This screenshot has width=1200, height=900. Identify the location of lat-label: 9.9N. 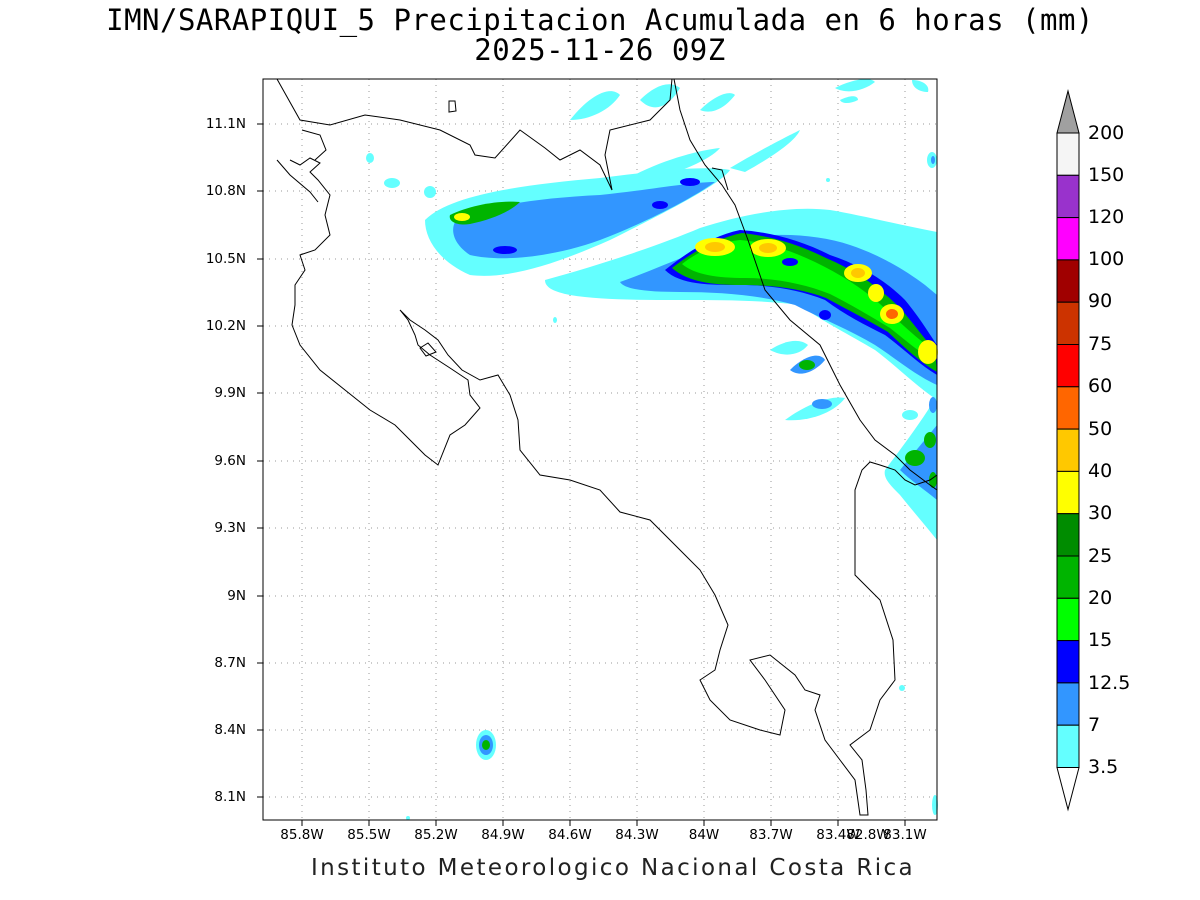
(230, 393).